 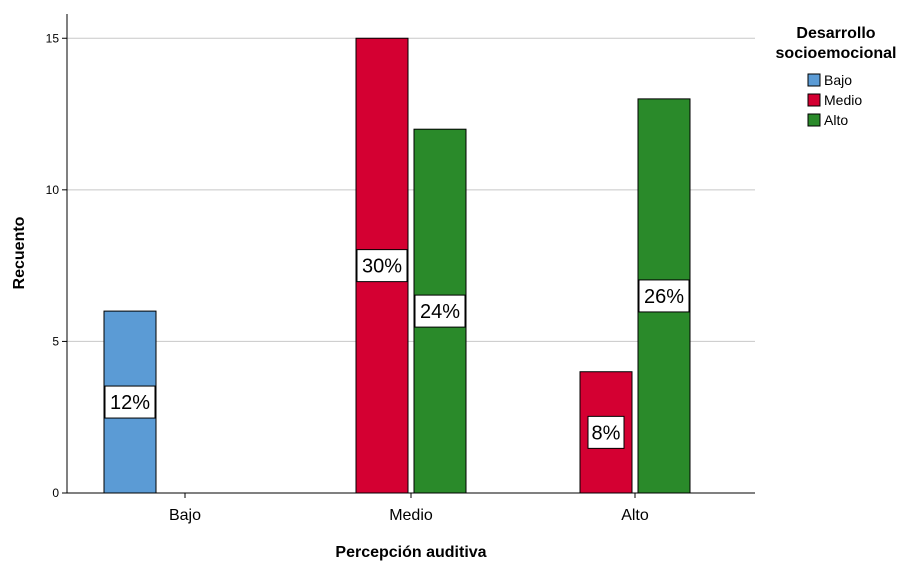 I want to click on legend-title-line-2: socioemocional, so click(x=836, y=53).